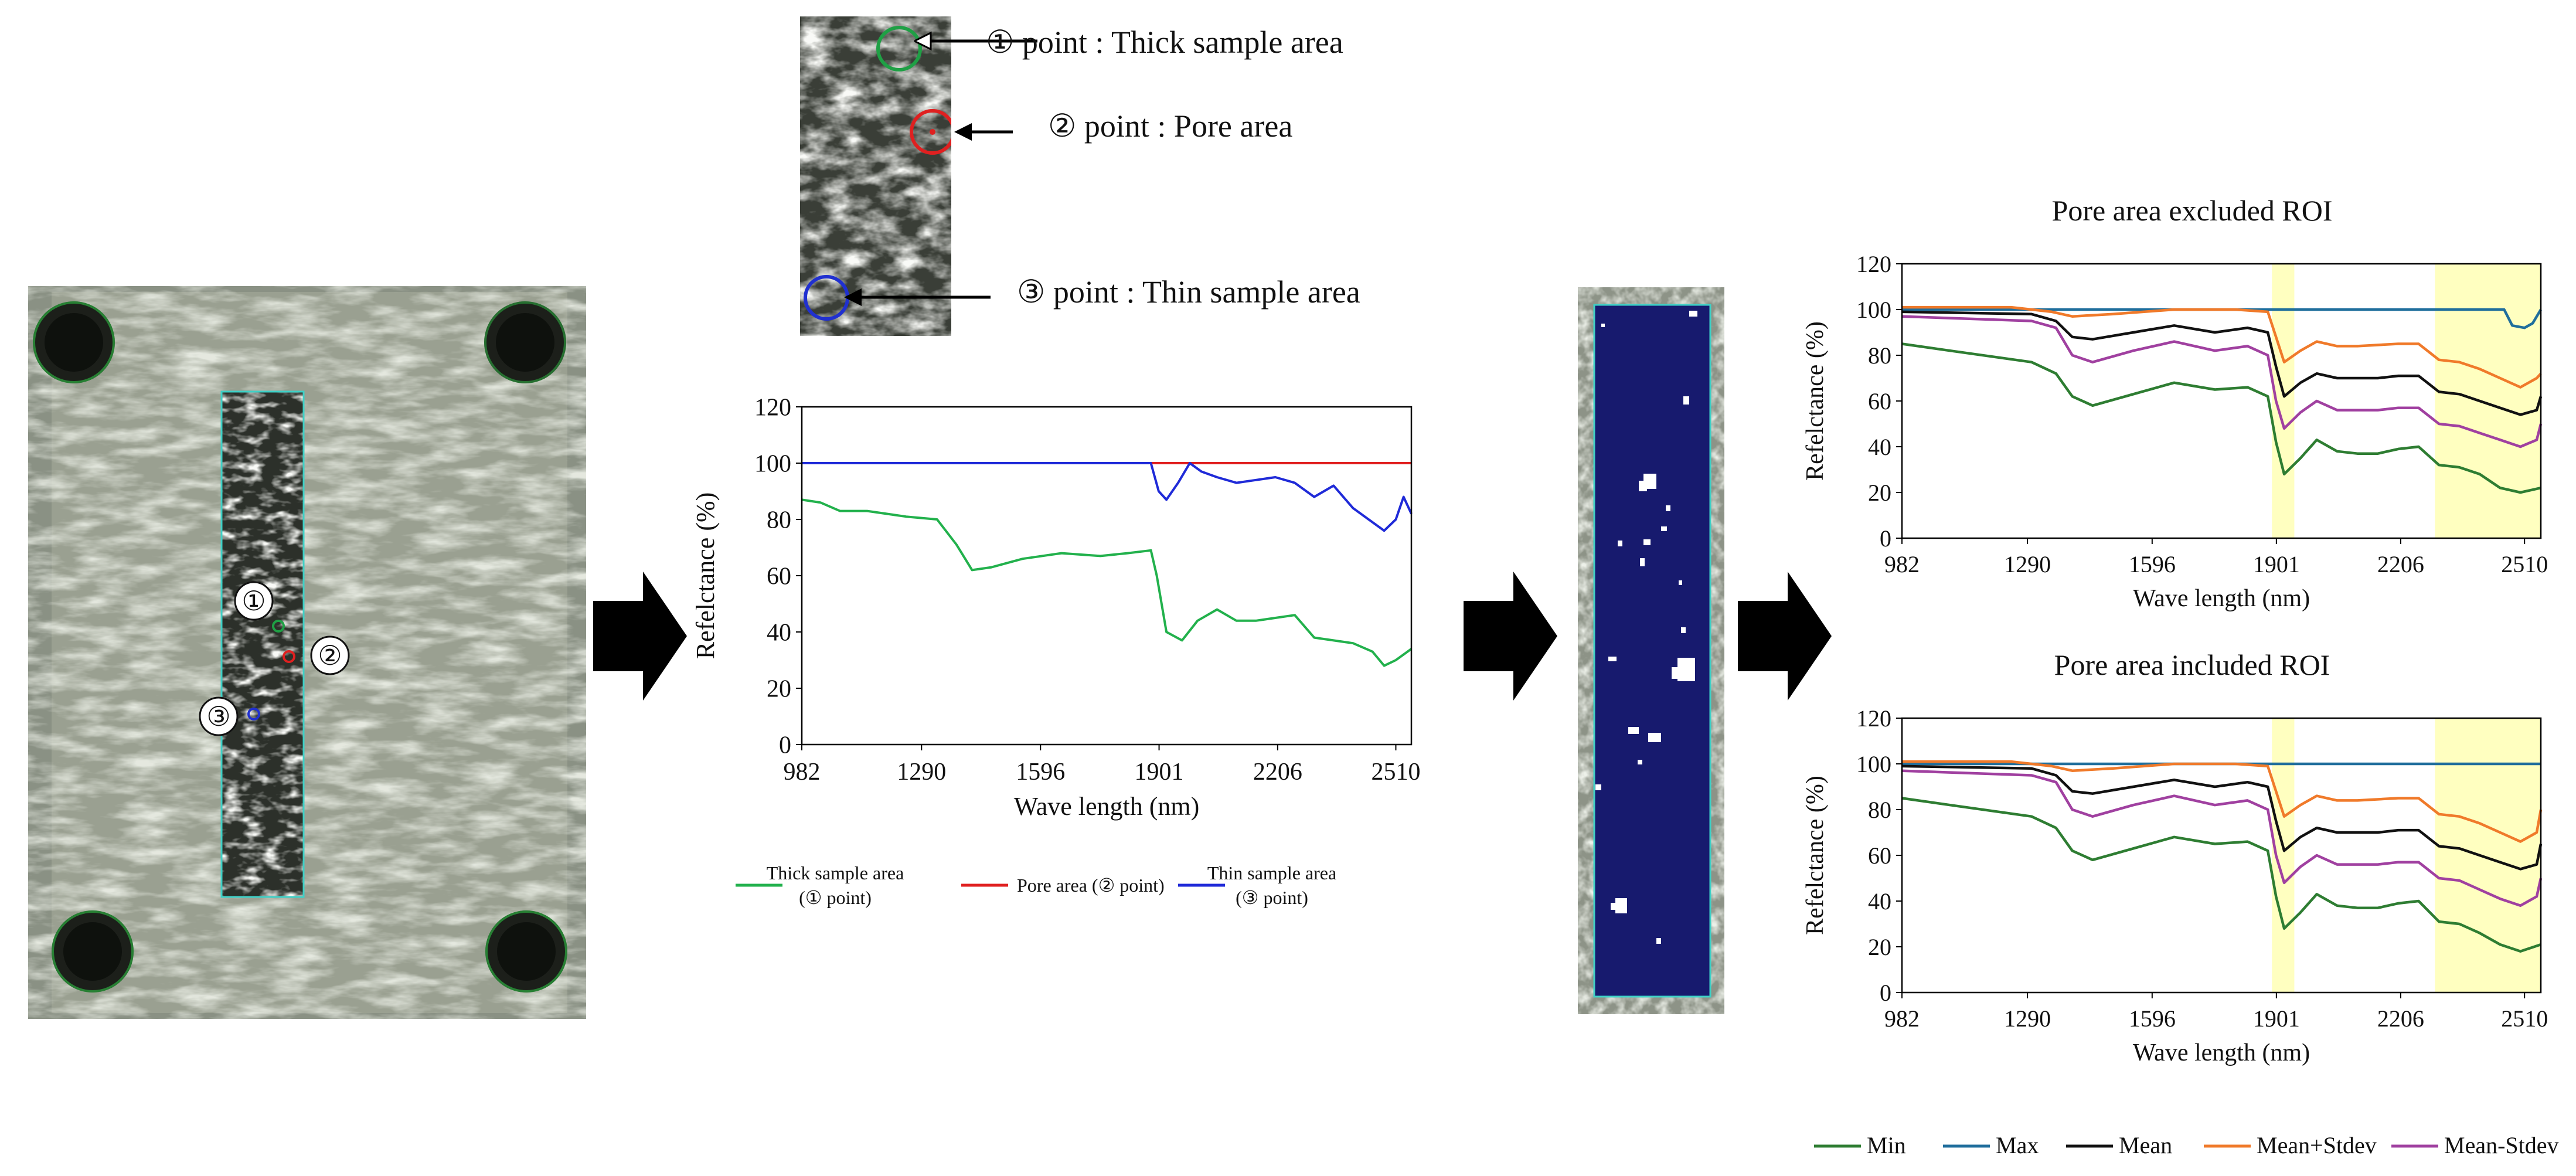 The image size is (2576, 1176). What do you see at coordinates (835, 872) in the screenshot?
I see `legend-label: Thick sample area` at bounding box center [835, 872].